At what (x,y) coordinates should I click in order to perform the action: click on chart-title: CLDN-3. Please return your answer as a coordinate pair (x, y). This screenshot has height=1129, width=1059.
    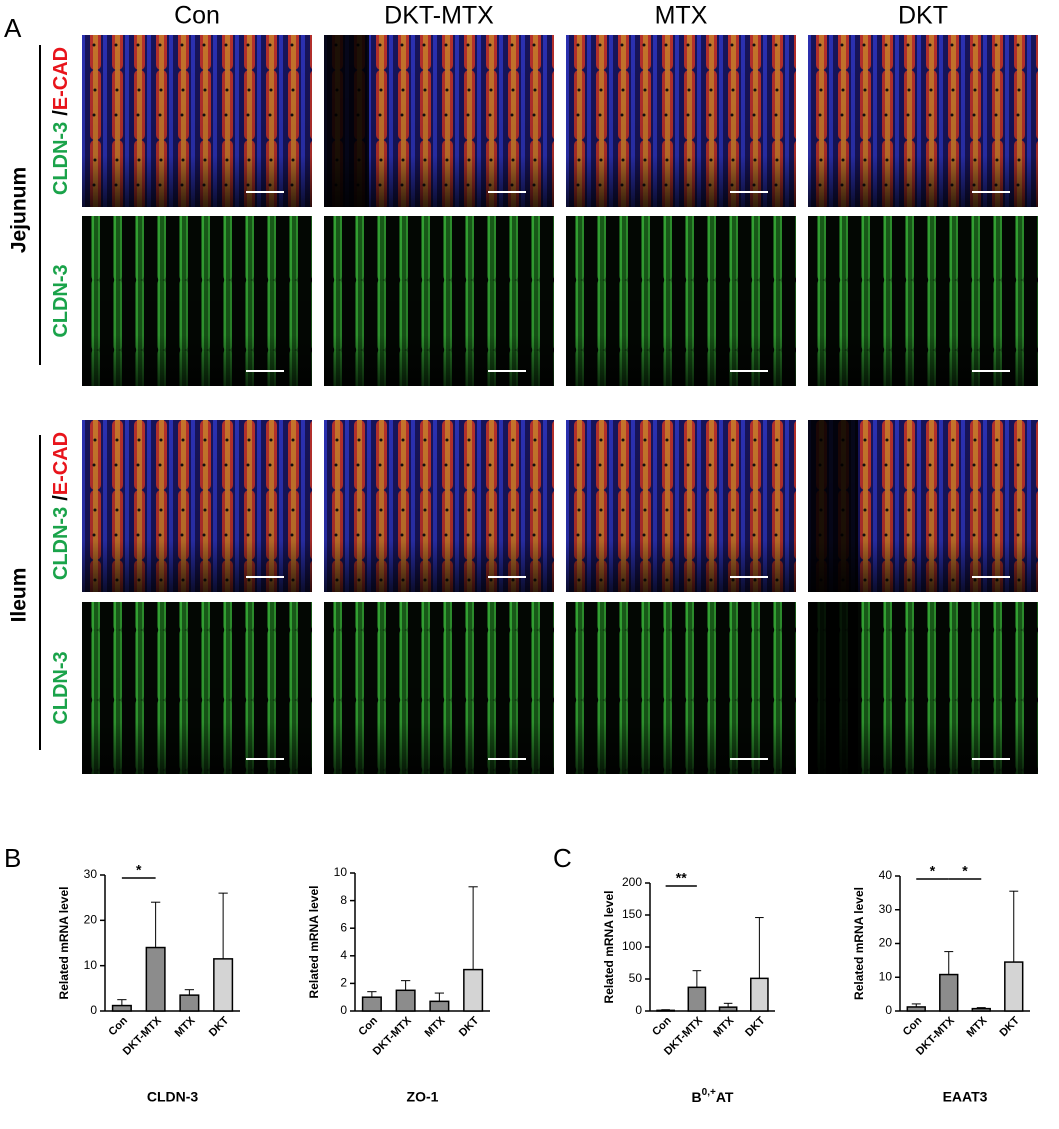
    Looking at the image, I should click on (173, 1097).